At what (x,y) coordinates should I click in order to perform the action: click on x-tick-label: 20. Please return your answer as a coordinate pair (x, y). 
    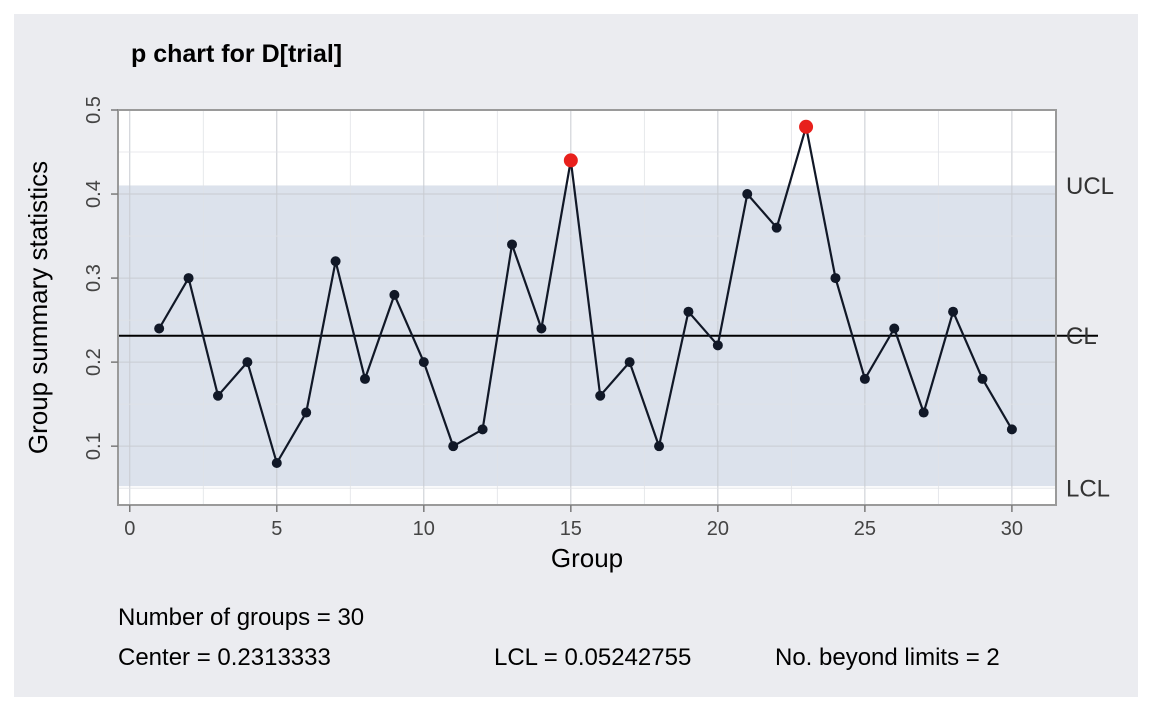
    Looking at the image, I should click on (718, 529).